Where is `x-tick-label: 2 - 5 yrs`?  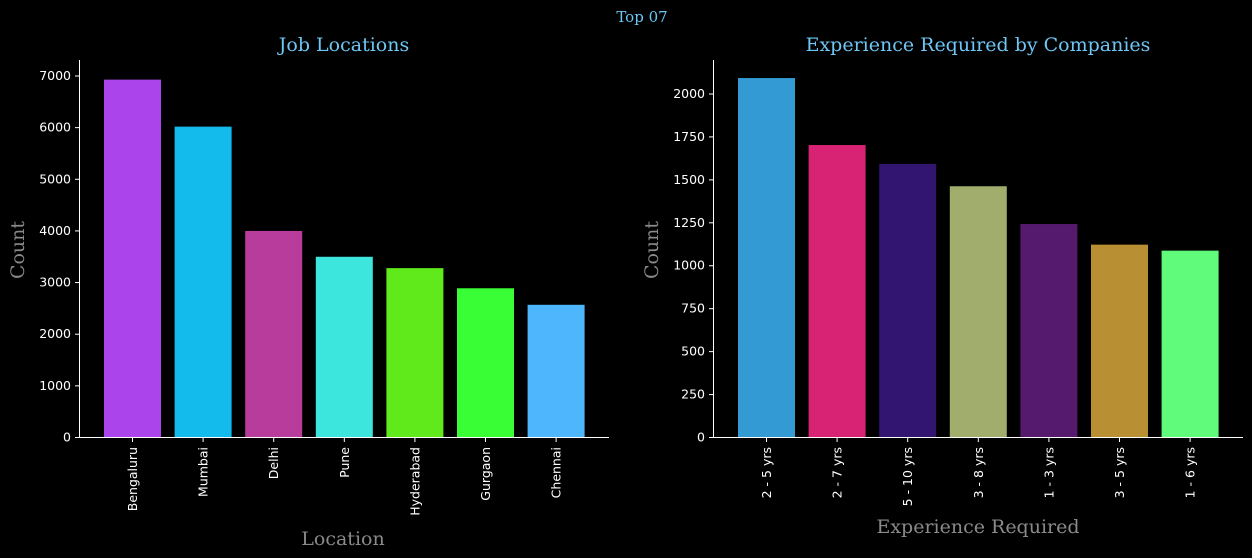 x-tick-label: 2 - 5 yrs is located at coordinates (766, 472).